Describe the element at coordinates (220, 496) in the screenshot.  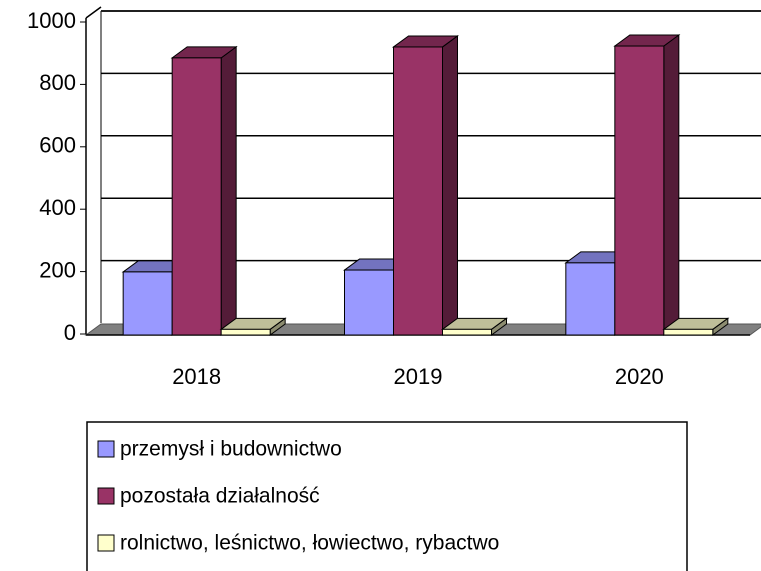
I see `legend-label: pozostała działalność` at that location.